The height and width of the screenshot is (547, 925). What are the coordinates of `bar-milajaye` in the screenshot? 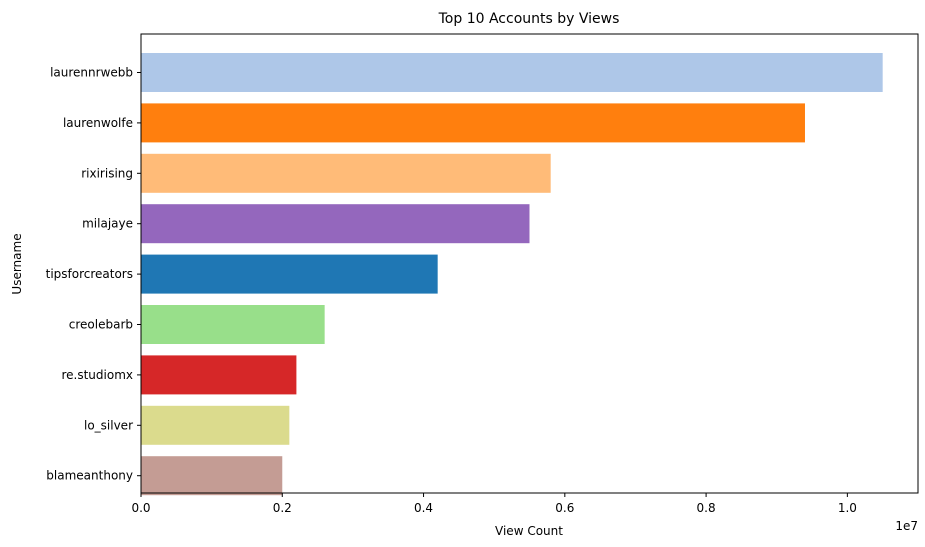 It's located at (335, 224).